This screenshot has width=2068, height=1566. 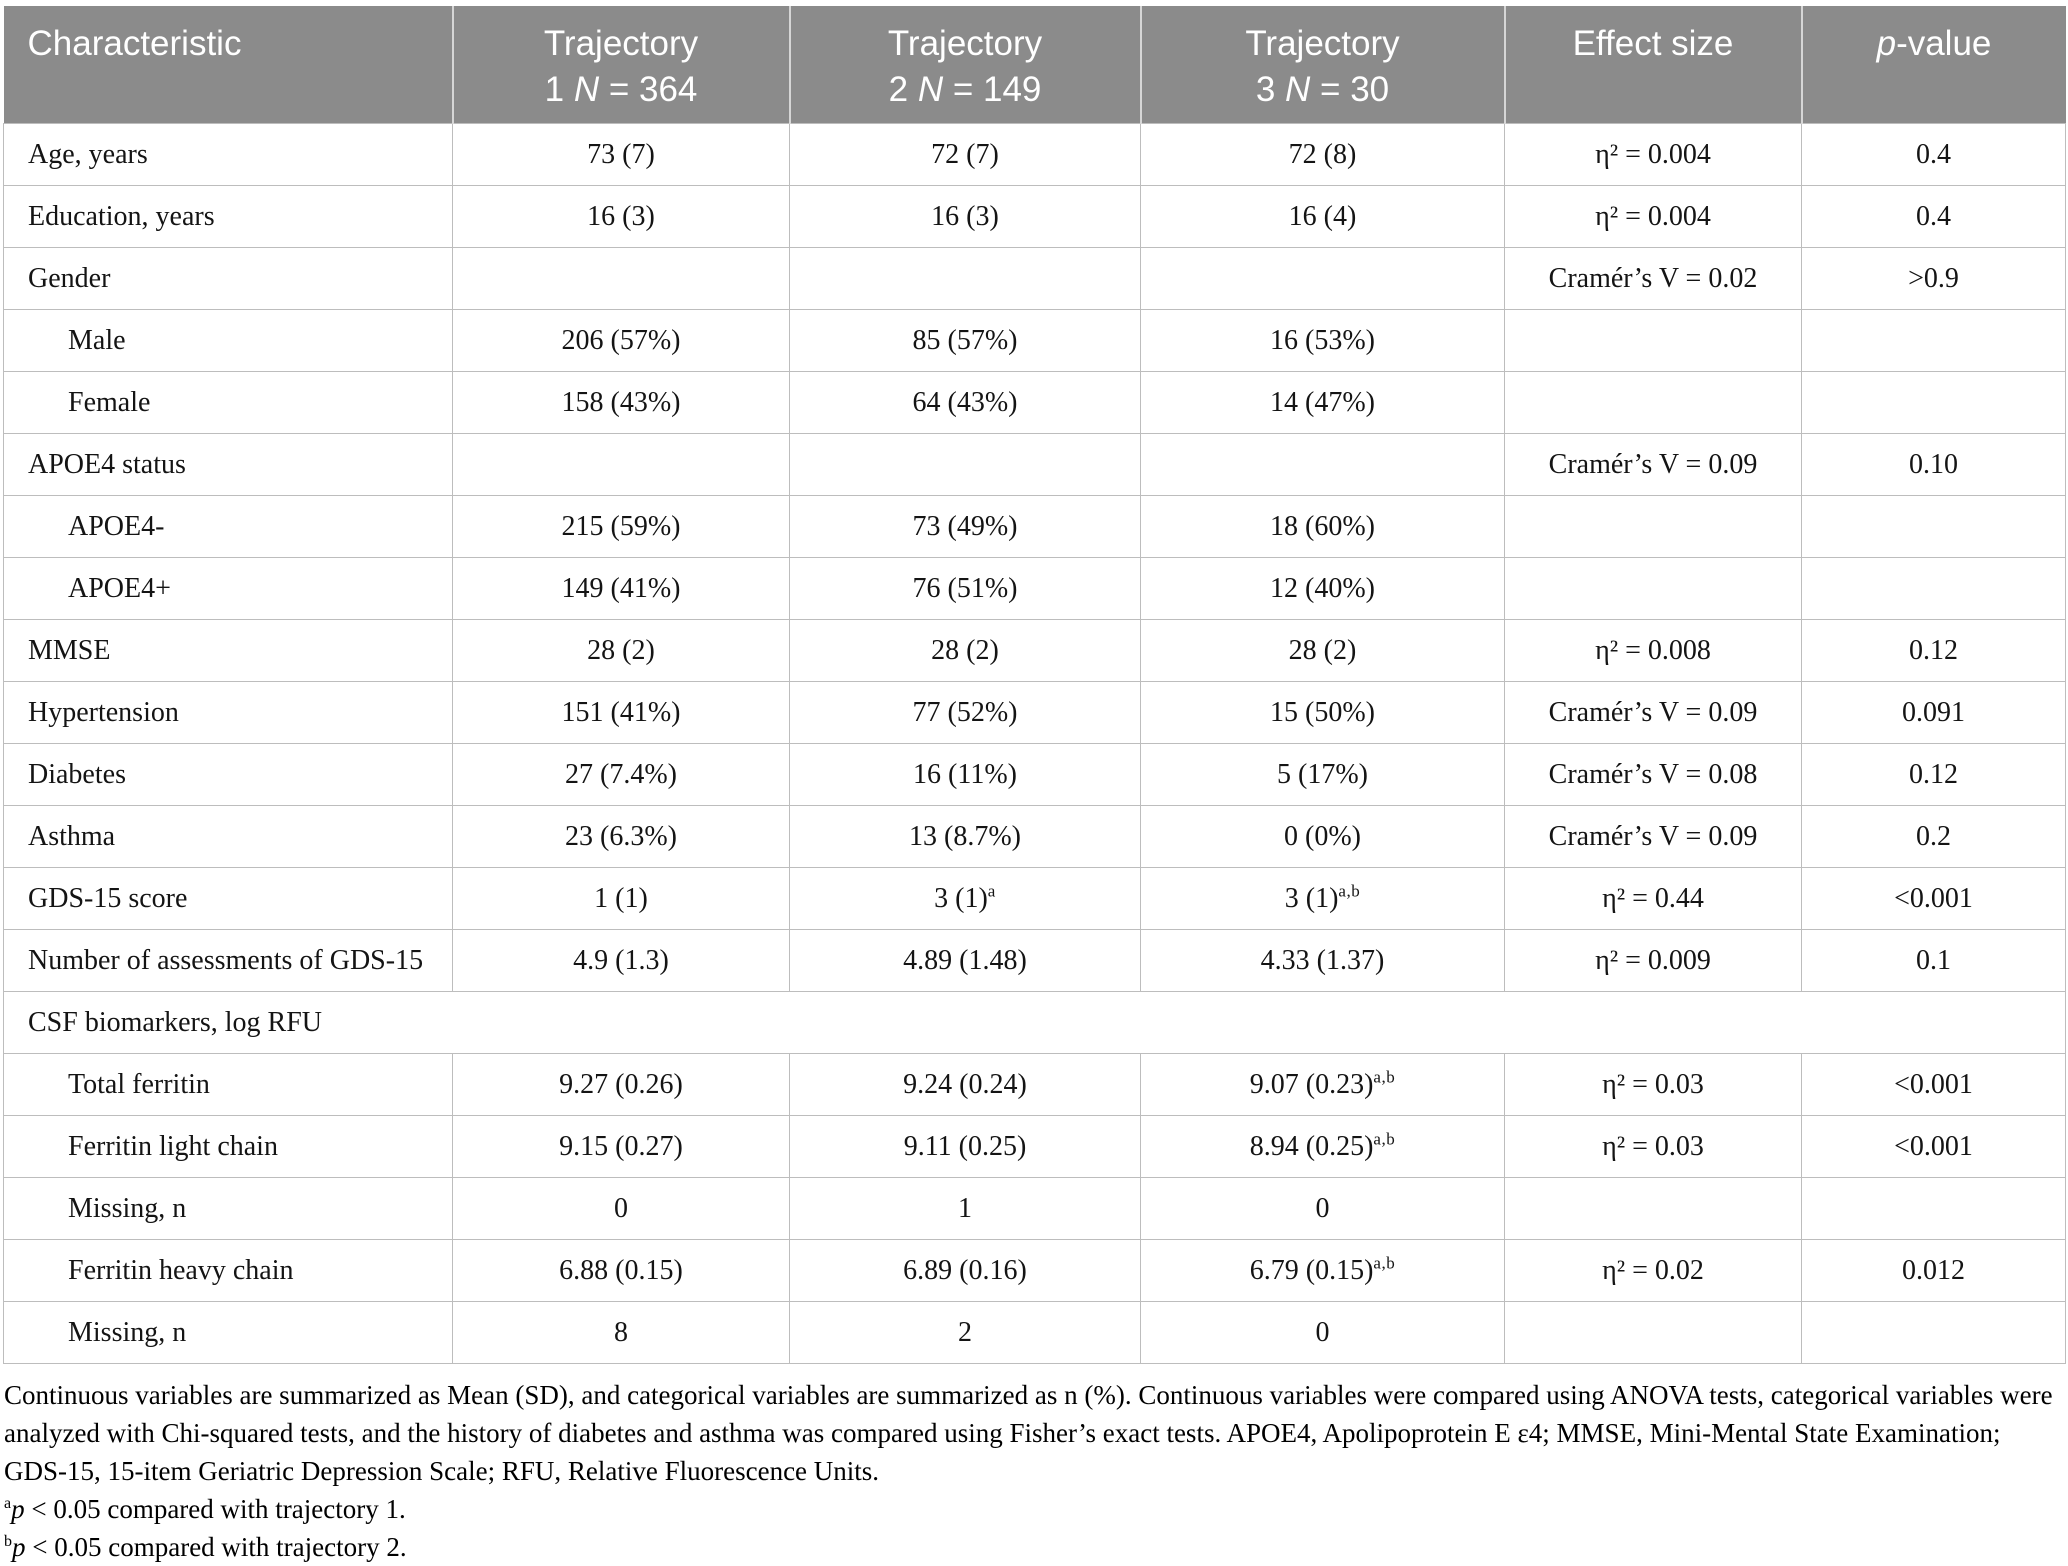 What do you see at coordinates (1653, 898) in the screenshot?
I see `effect-size-cell: η² = 0.44` at bounding box center [1653, 898].